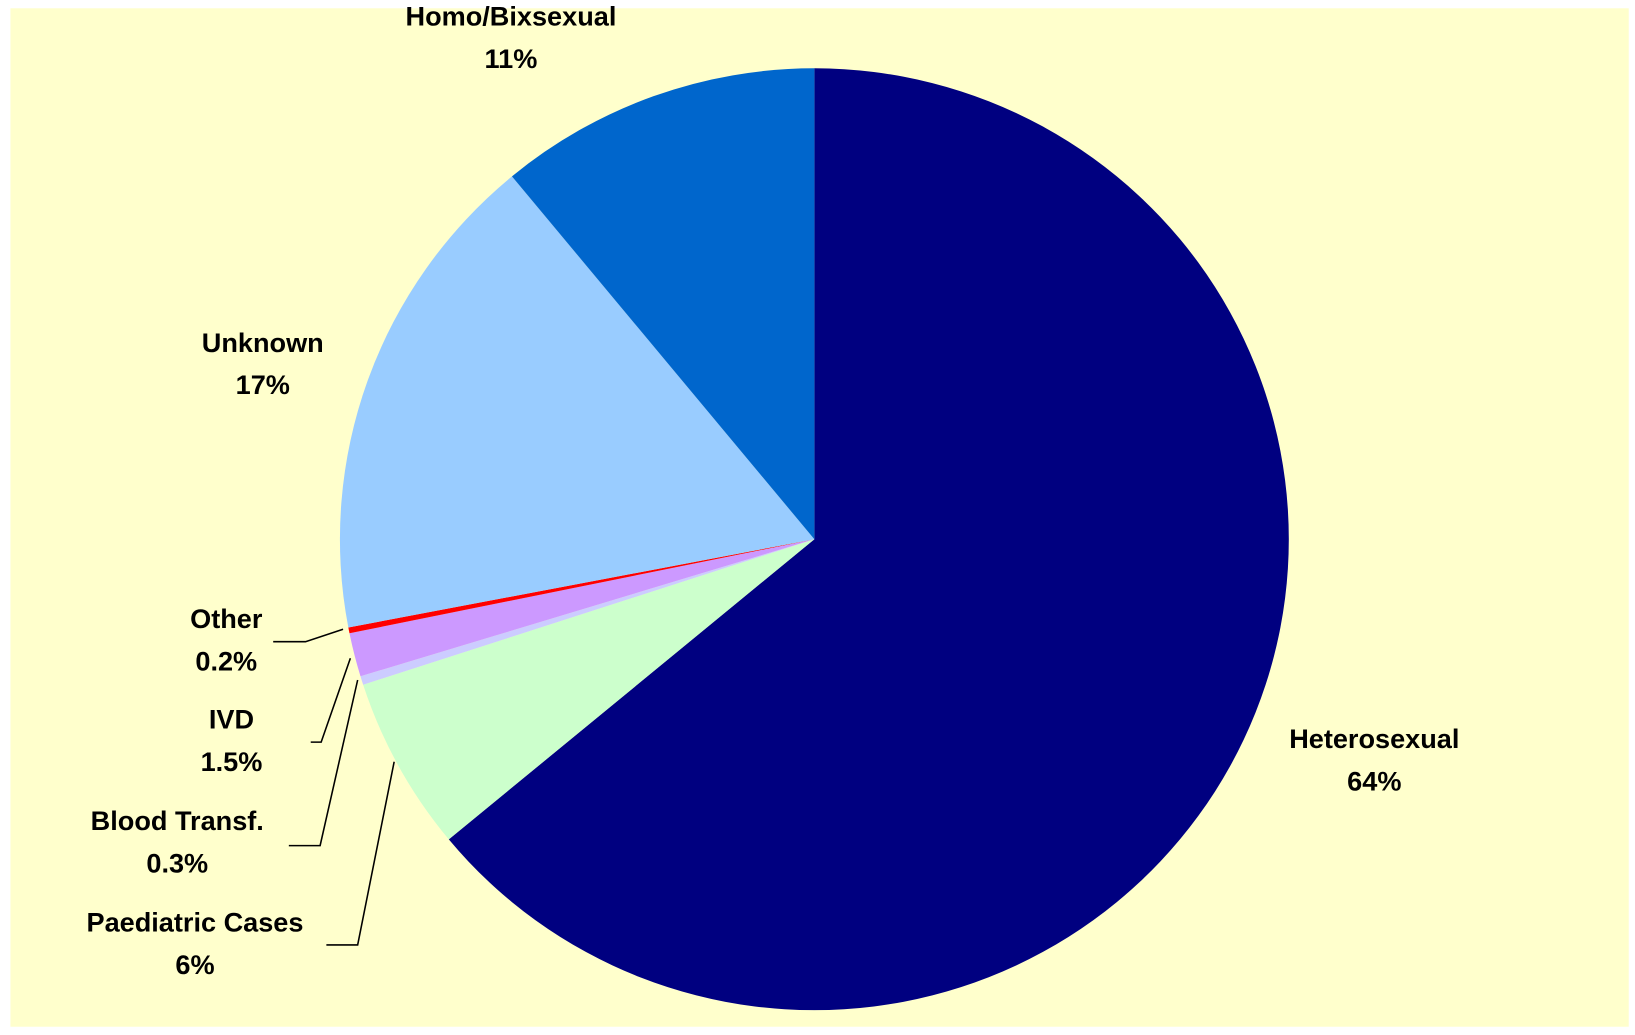 Image resolution: width=1635 pixels, height=1035 pixels. What do you see at coordinates (511, 59) in the screenshot?
I see `slice-value-label: 11%` at bounding box center [511, 59].